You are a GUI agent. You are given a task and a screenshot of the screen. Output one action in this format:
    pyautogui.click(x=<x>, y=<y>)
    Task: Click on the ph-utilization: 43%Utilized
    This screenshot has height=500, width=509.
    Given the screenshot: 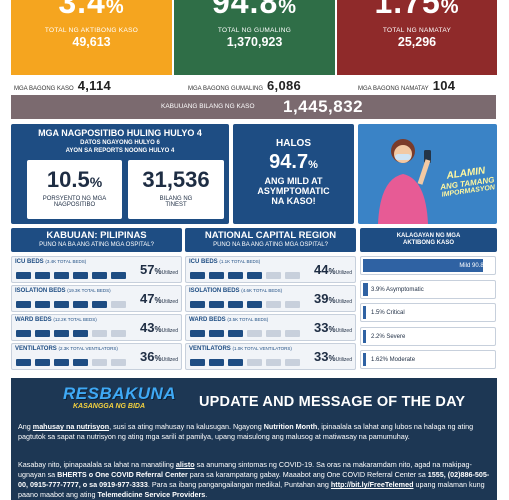 What is the action you would take?
    pyautogui.click(x=159, y=327)
    